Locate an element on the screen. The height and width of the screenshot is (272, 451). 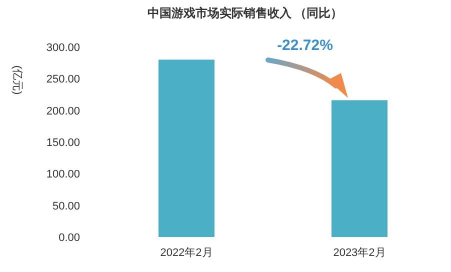
y-tick-label: 100.00 is located at coordinates (63, 174).